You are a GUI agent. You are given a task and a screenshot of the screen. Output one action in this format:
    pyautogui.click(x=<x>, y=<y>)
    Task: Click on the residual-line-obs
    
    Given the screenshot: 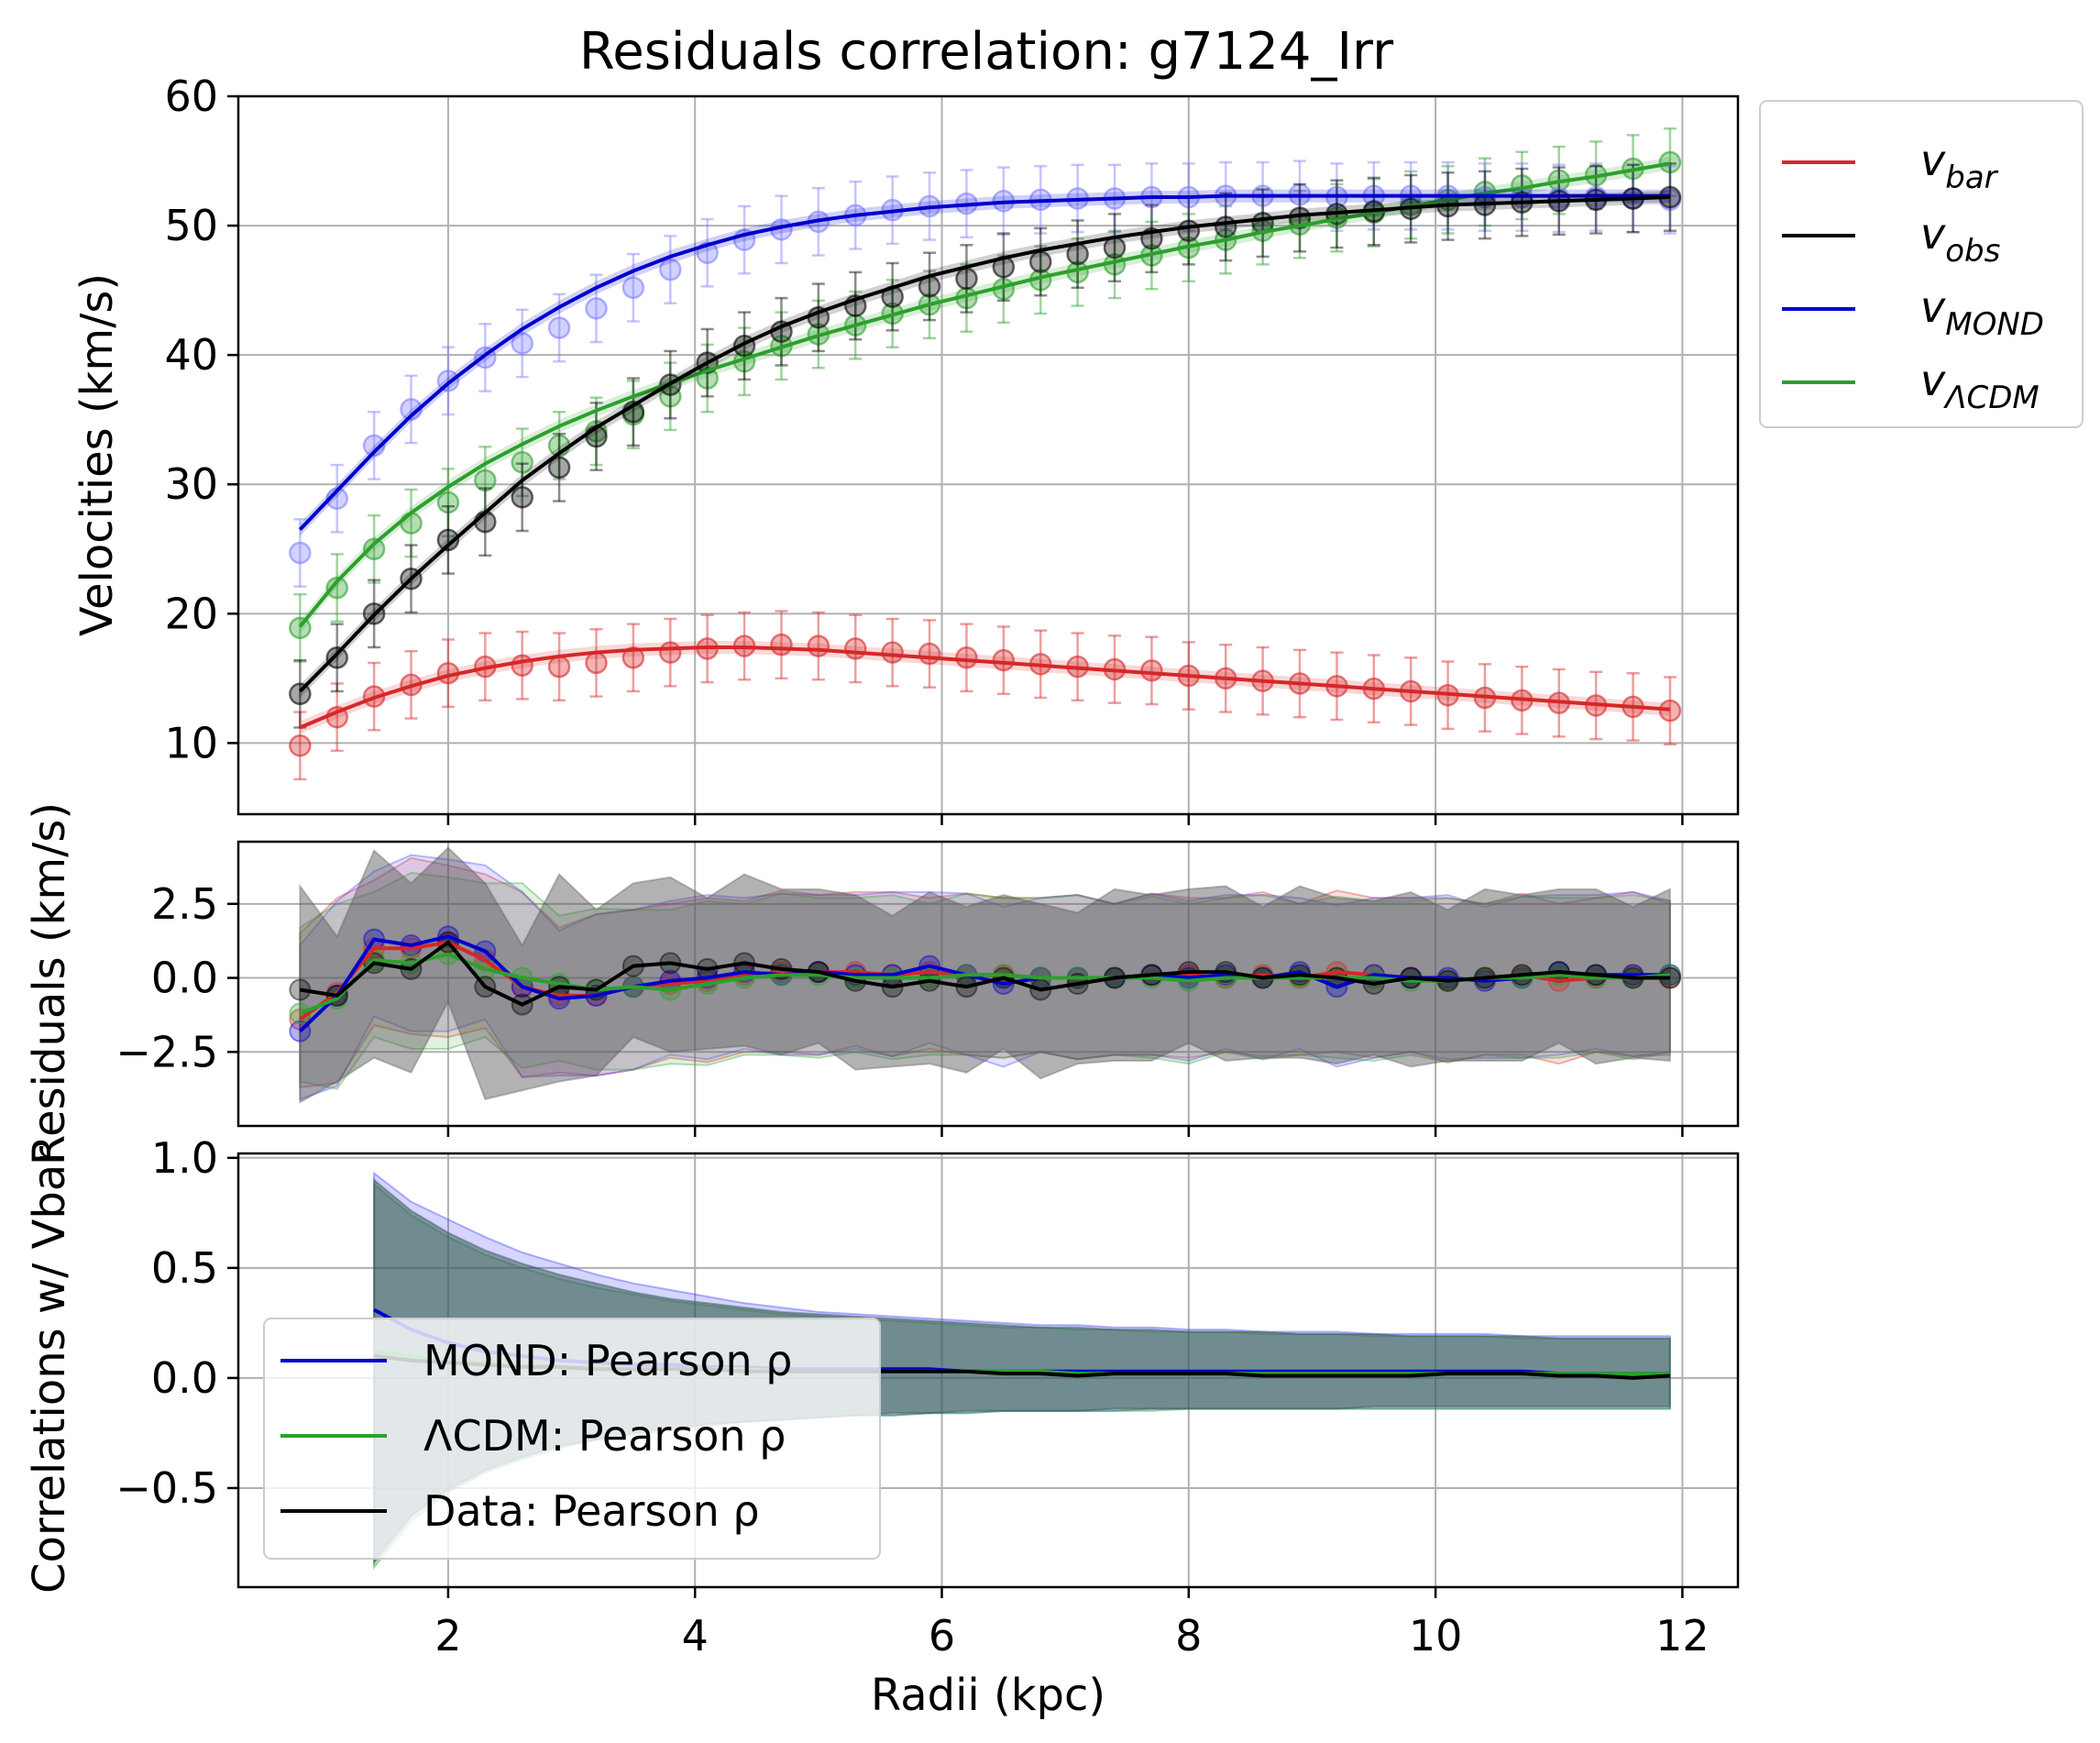 What is the action you would take?
    pyautogui.click(x=984, y=973)
    